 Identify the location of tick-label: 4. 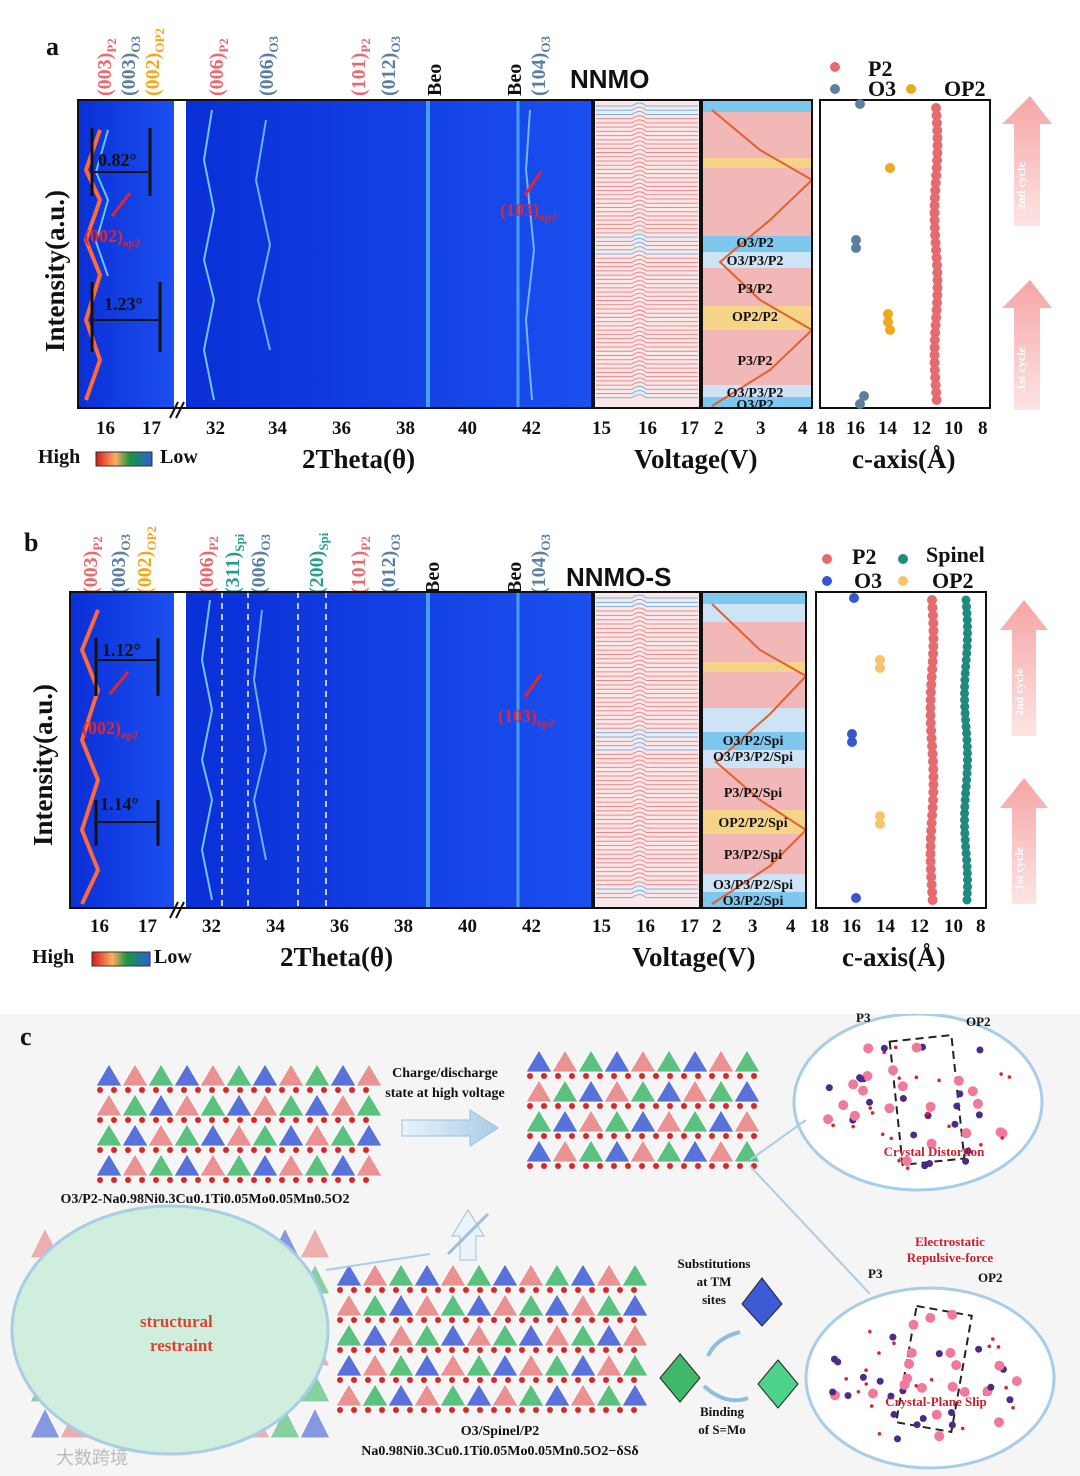
(803, 428).